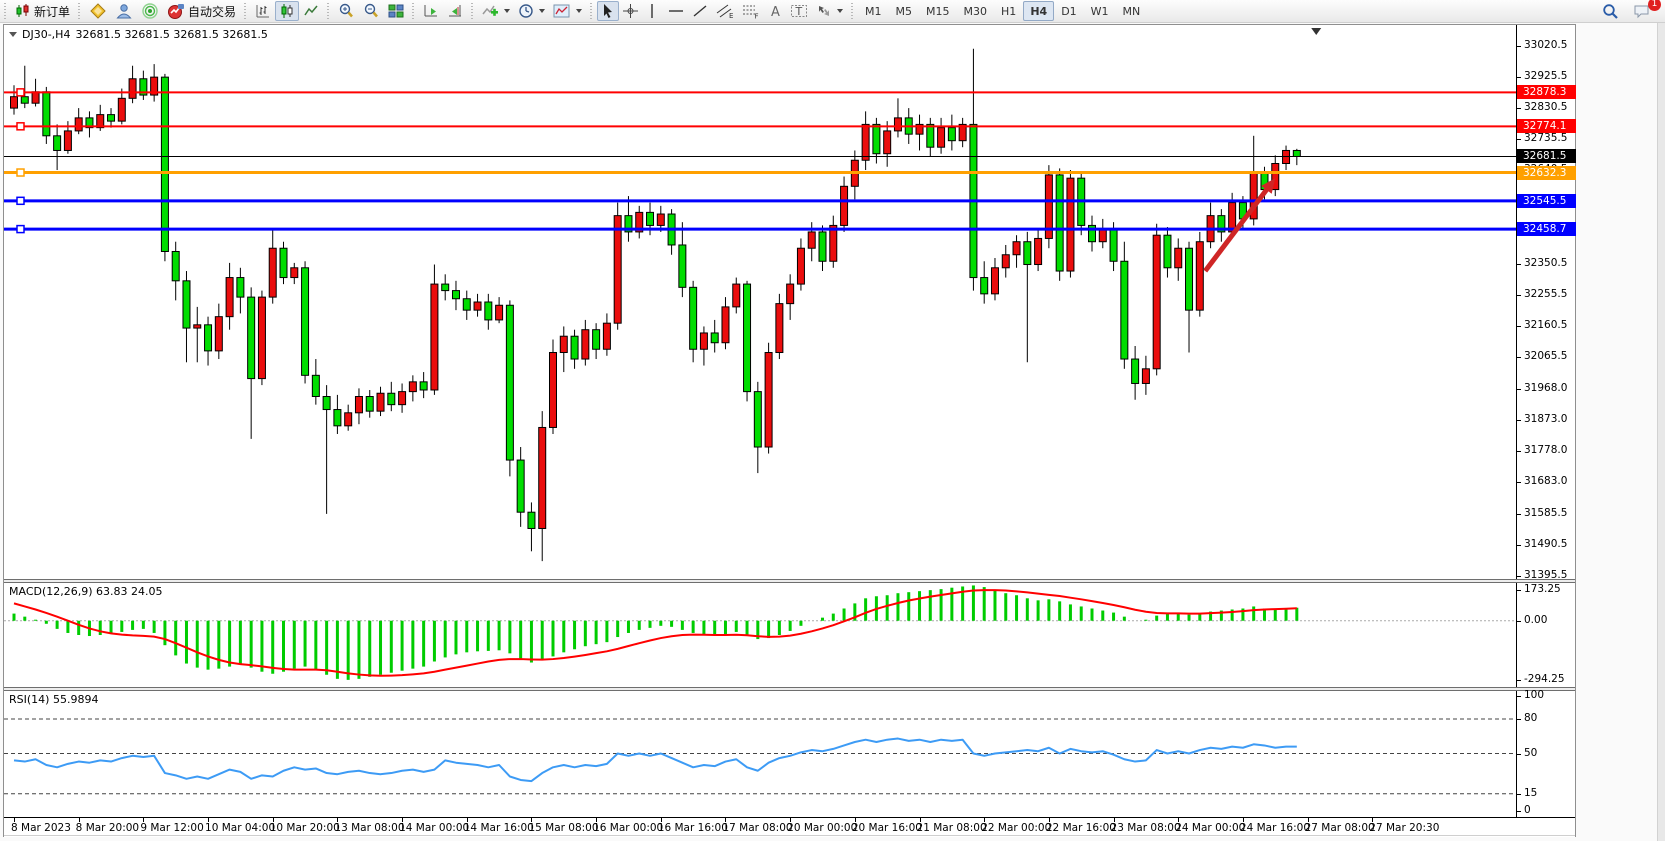 The width and height of the screenshot is (1665, 841). Describe the element at coordinates (1661, 432) in the screenshot. I see `window-edge-scrollbar` at that location.